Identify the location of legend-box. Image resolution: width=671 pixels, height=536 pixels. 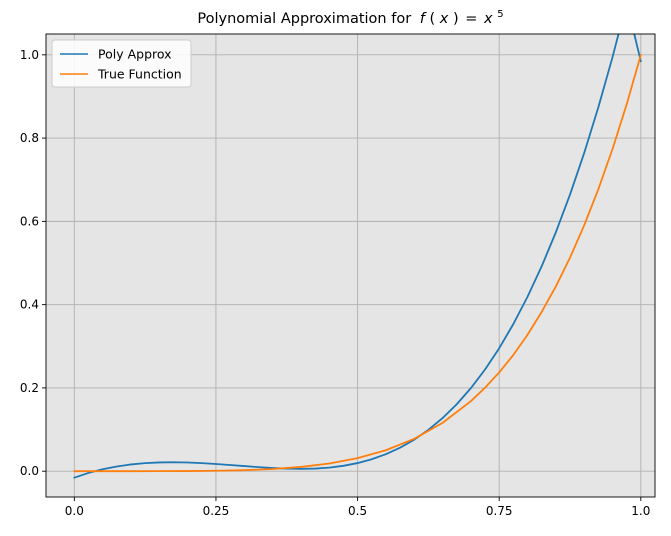
(121, 63).